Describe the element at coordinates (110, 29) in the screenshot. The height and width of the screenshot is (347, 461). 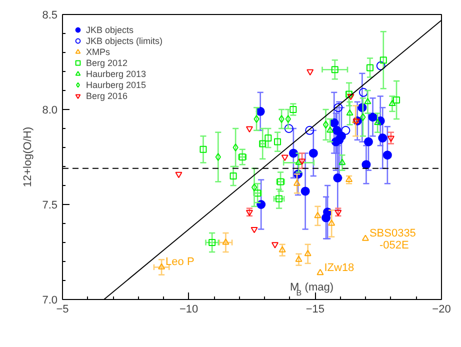
I see `legend-label: JKB objects` at that location.